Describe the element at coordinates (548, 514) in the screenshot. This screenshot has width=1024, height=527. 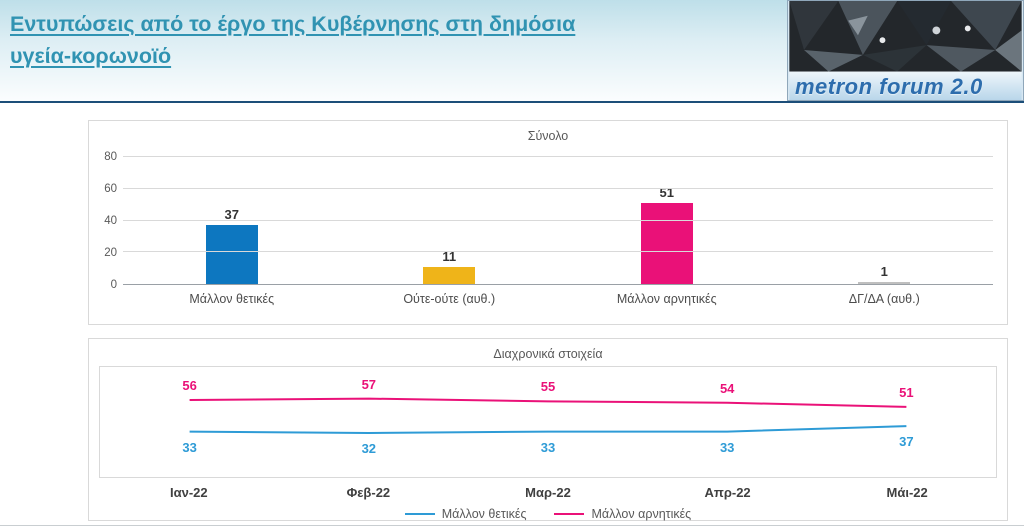
I see `line-legend: Μάλλον θετικές Μάλλον αρνητικές` at that location.